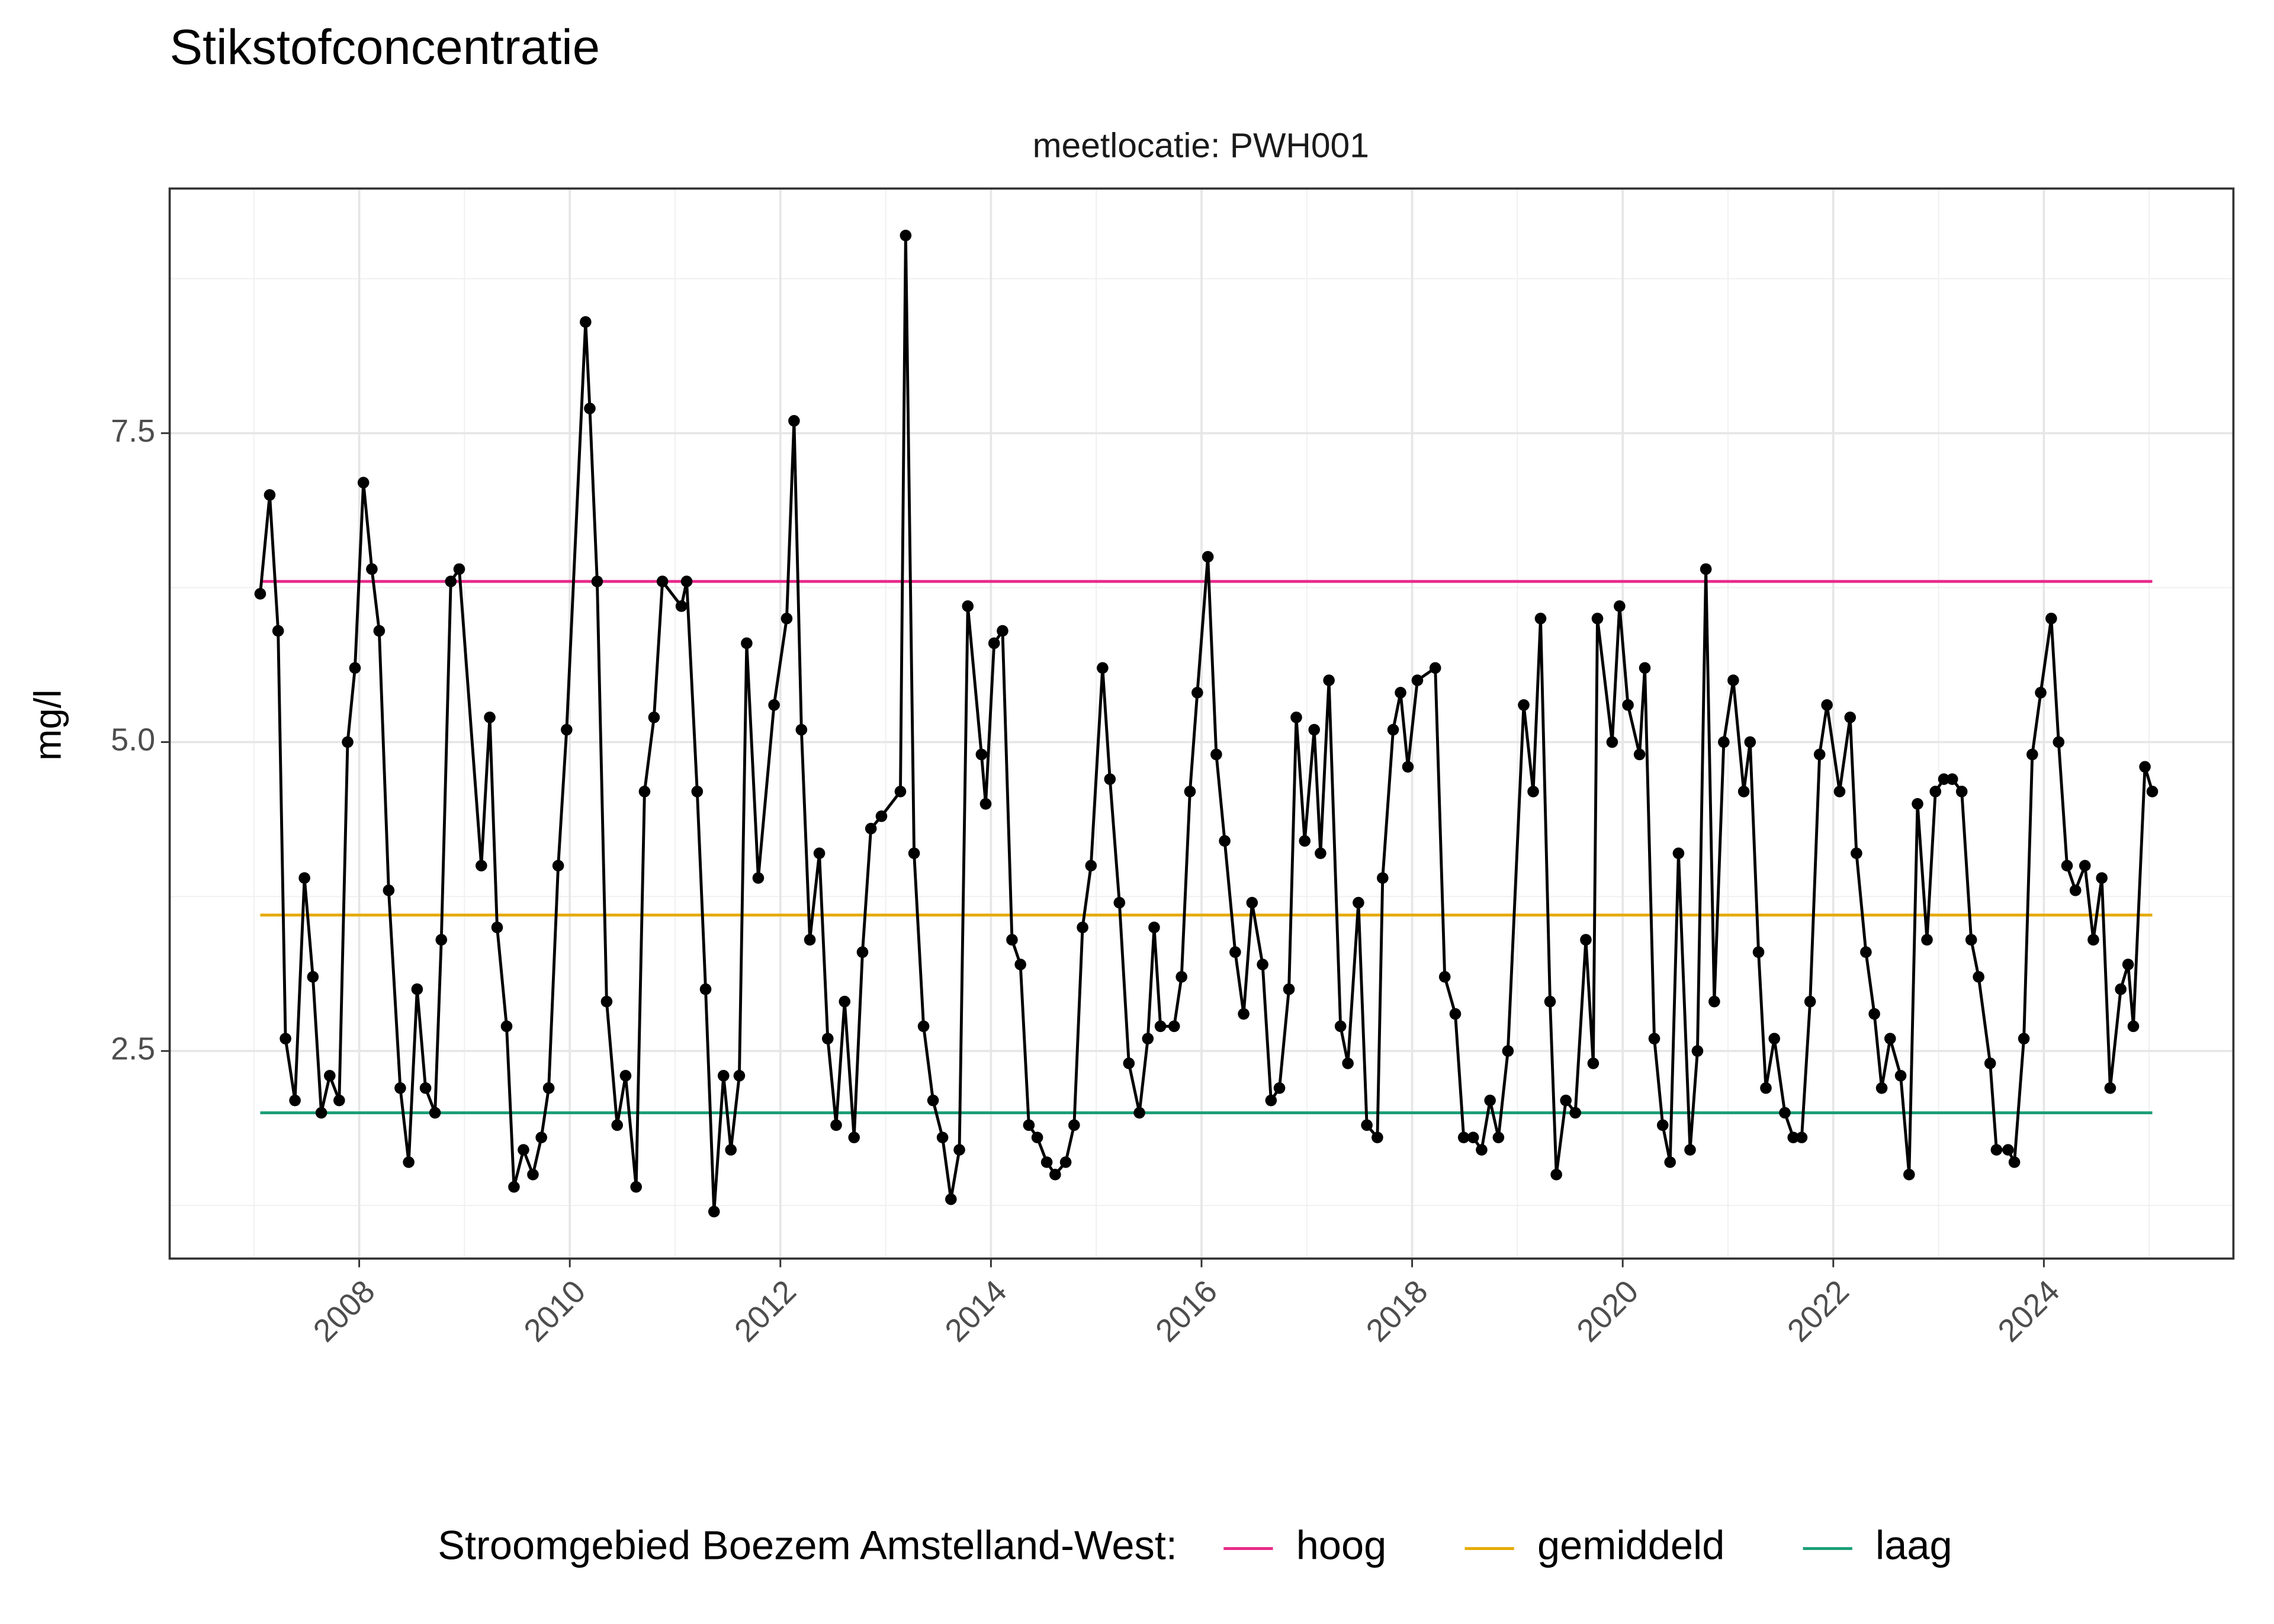 This screenshot has height=1624, width=2274. What do you see at coordinates (385, 47) in the screenshot?
I see `chart-title: Stikstofconcentratie` at bounding box center [385, 47].